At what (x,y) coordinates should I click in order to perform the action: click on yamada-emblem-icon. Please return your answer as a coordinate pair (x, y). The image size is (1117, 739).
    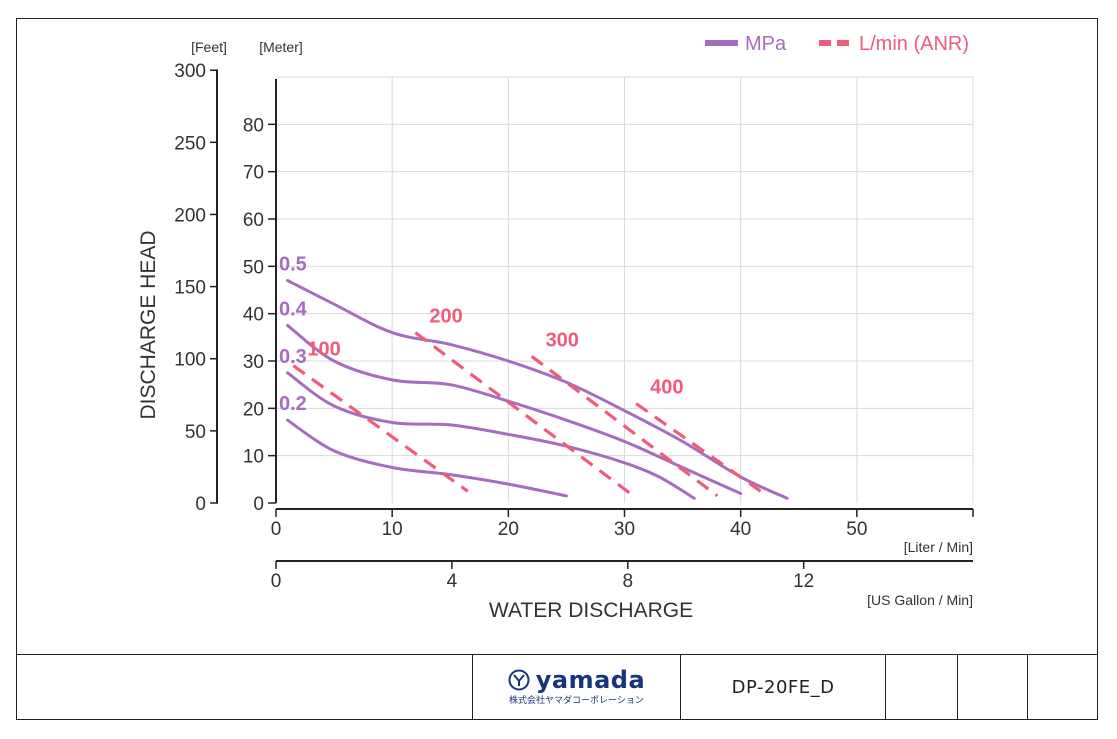
    Looking at the image, I should click on (519, 679).